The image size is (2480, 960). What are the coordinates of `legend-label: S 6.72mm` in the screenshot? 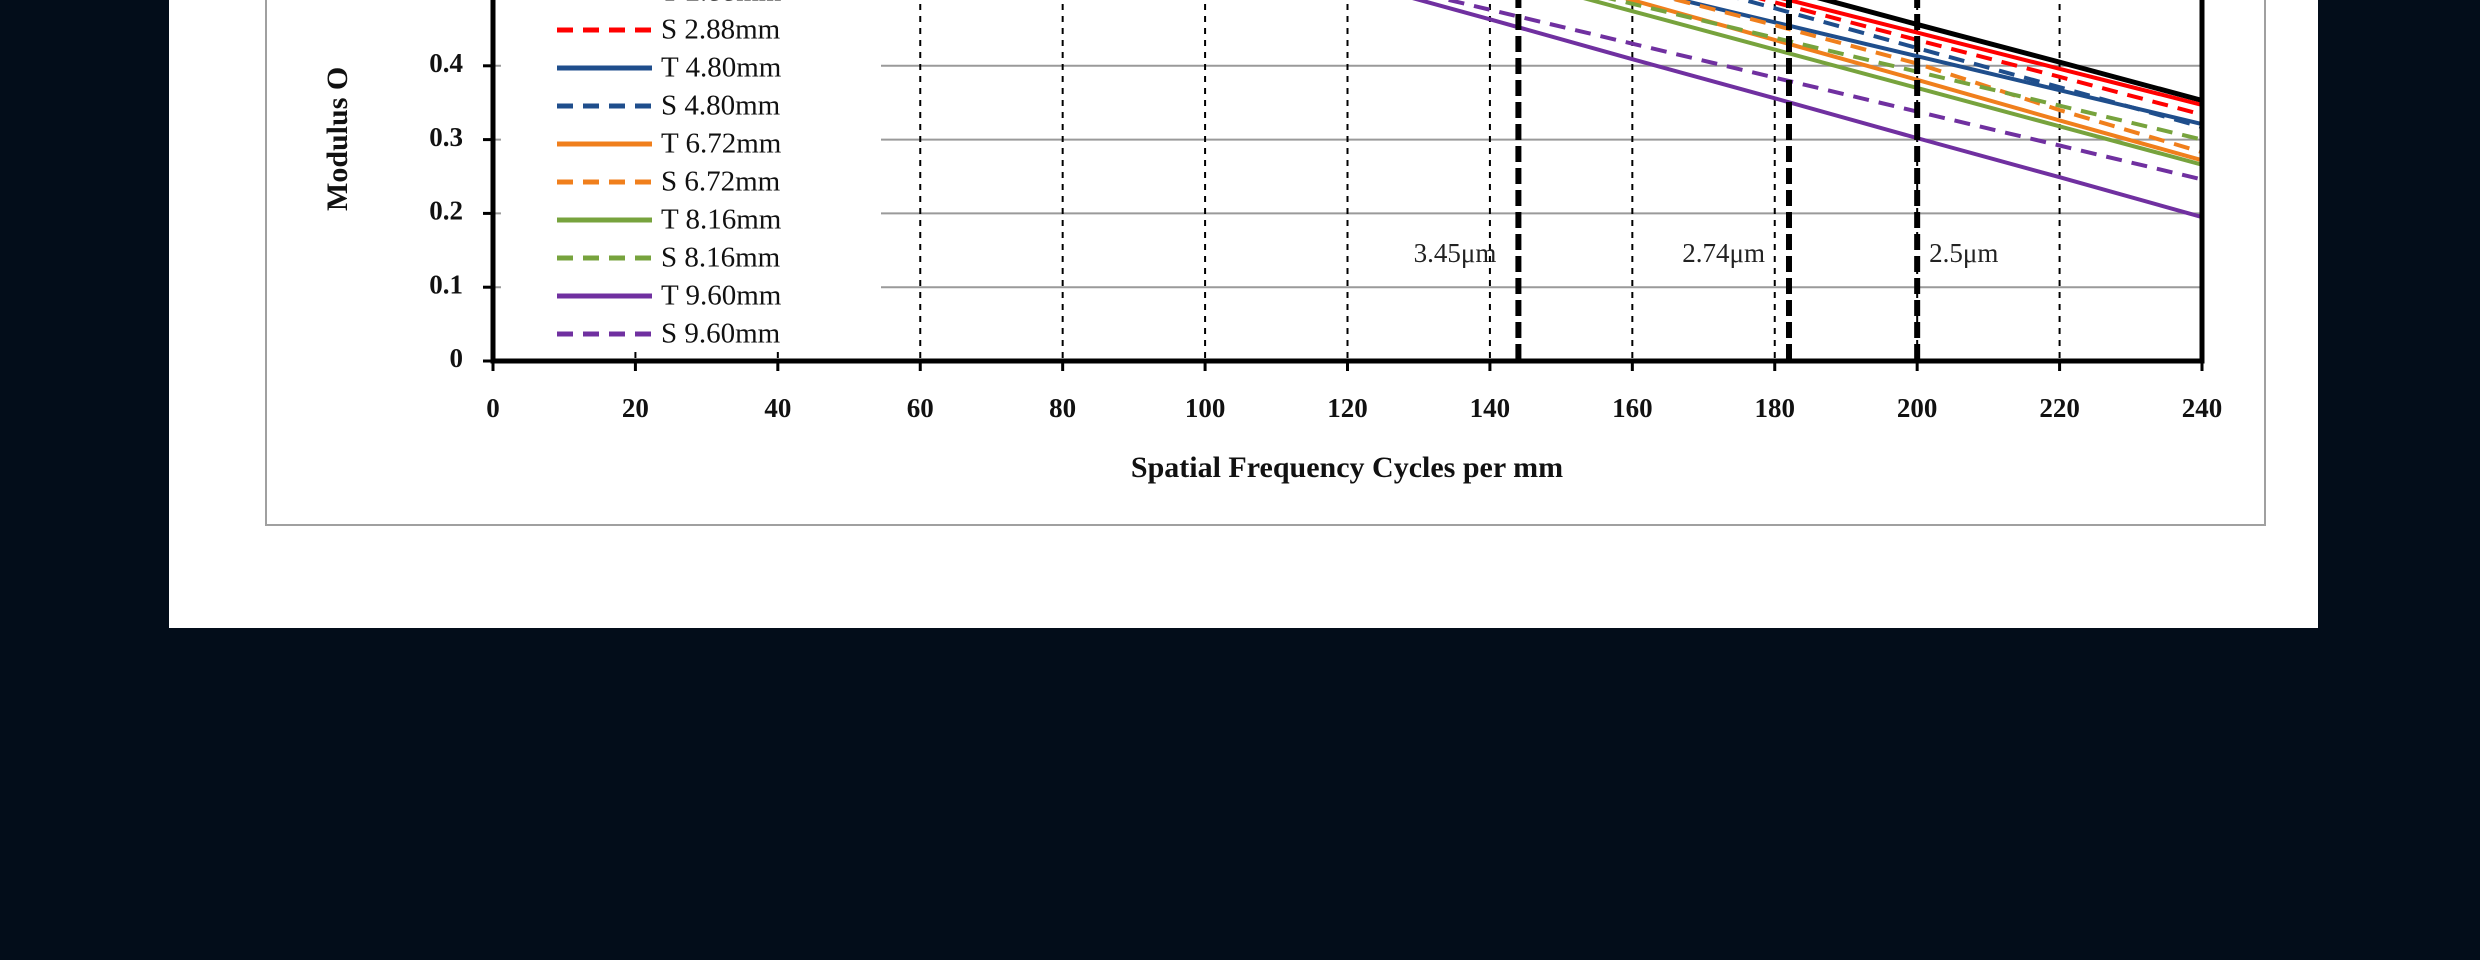 It's located at (721, 182).